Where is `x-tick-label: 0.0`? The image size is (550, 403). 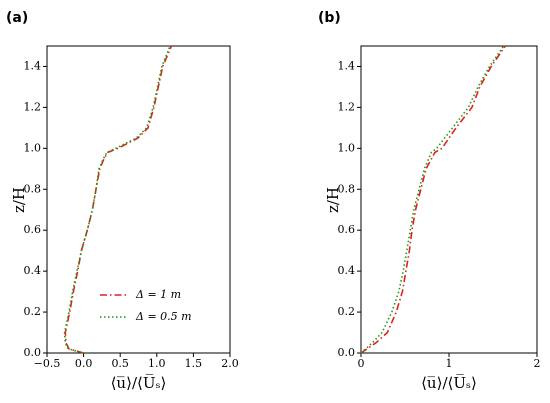 x-tick-label: 0.0 is located at coordinates (84, 363).